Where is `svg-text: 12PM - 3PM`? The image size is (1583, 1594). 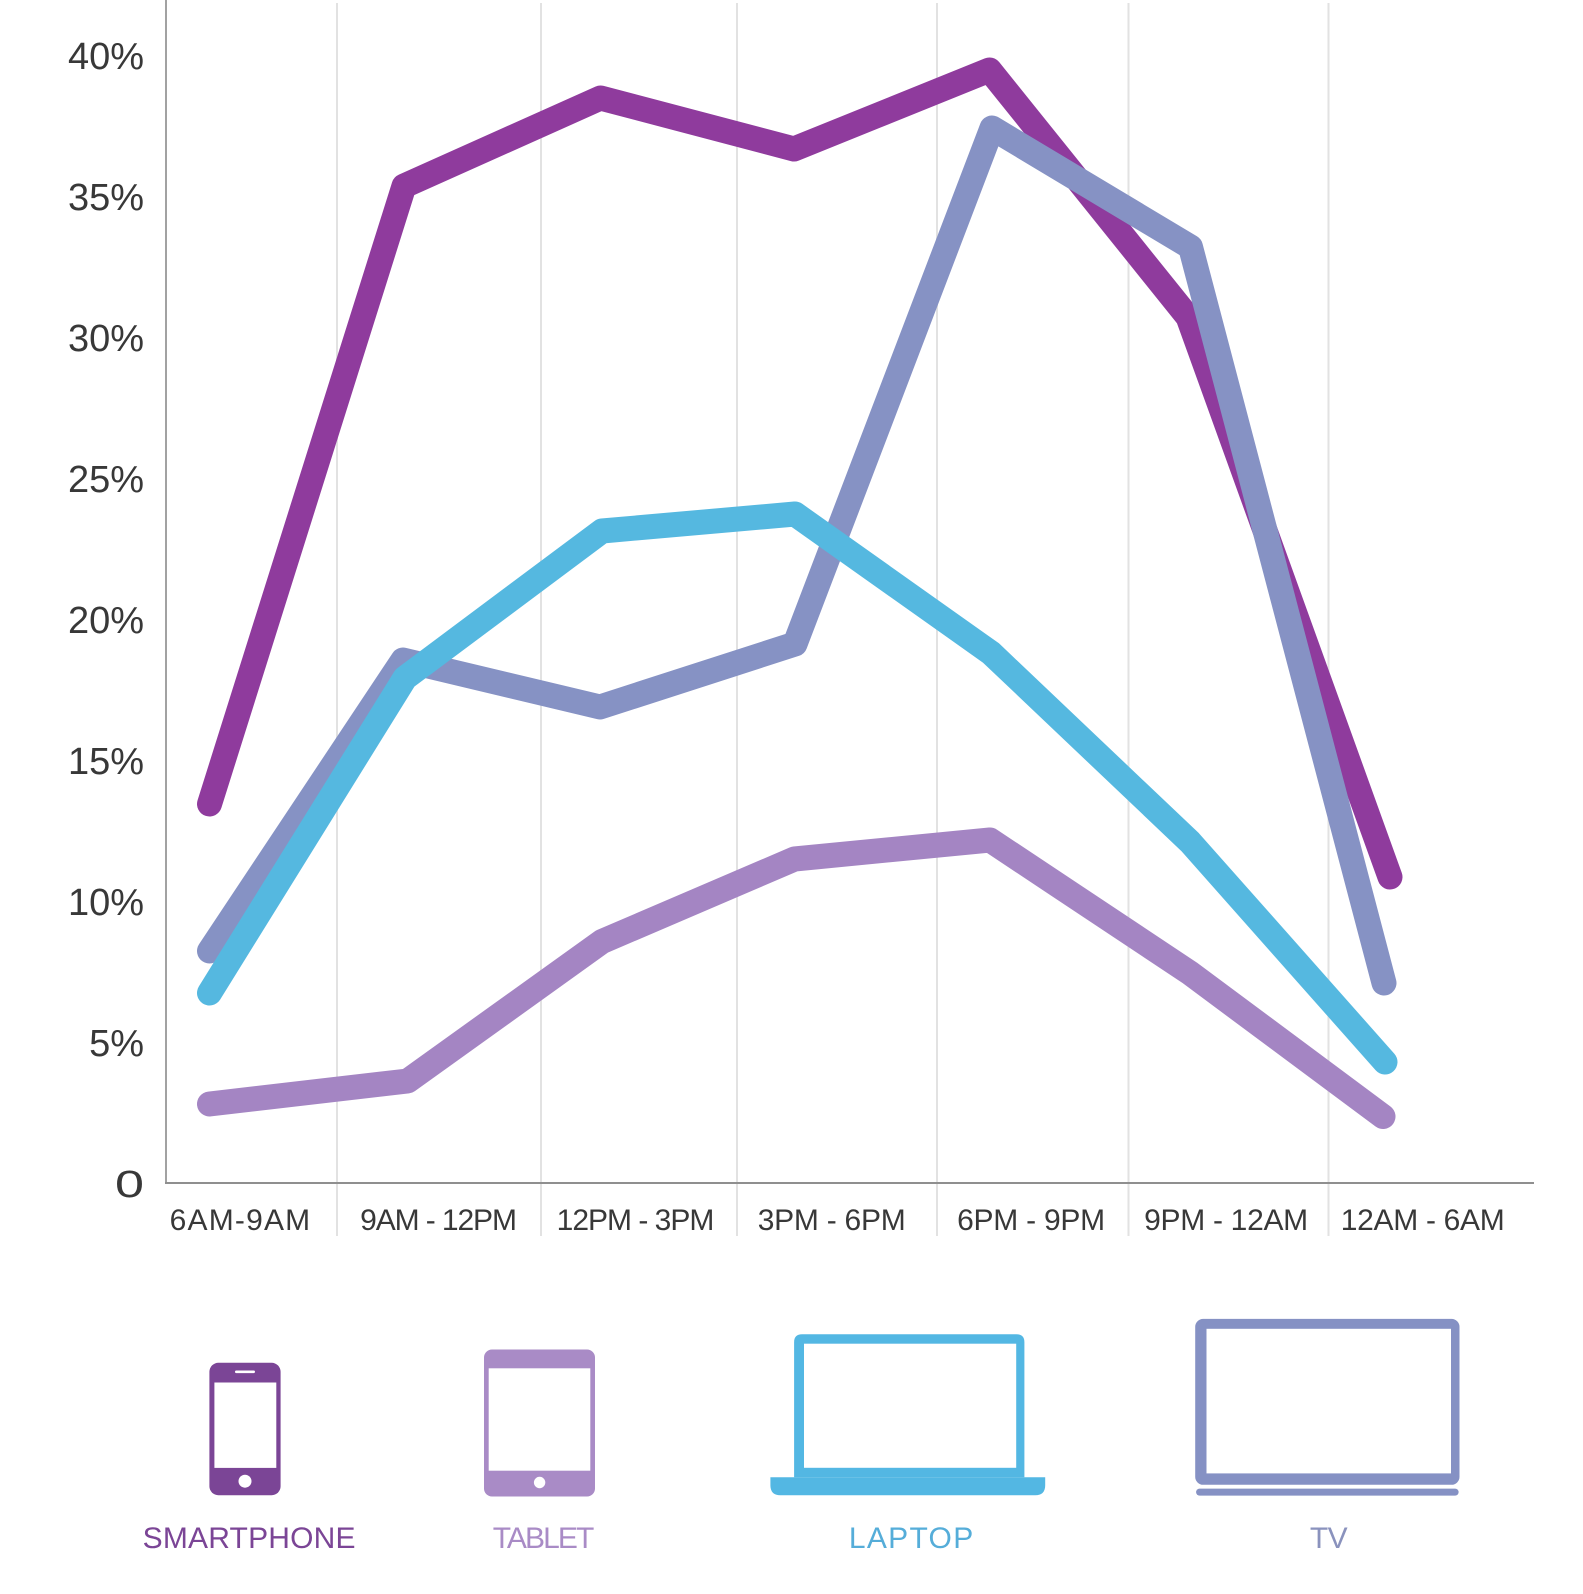 svg-text: 12PM - 3PM is located at coordinates (635, 1220).